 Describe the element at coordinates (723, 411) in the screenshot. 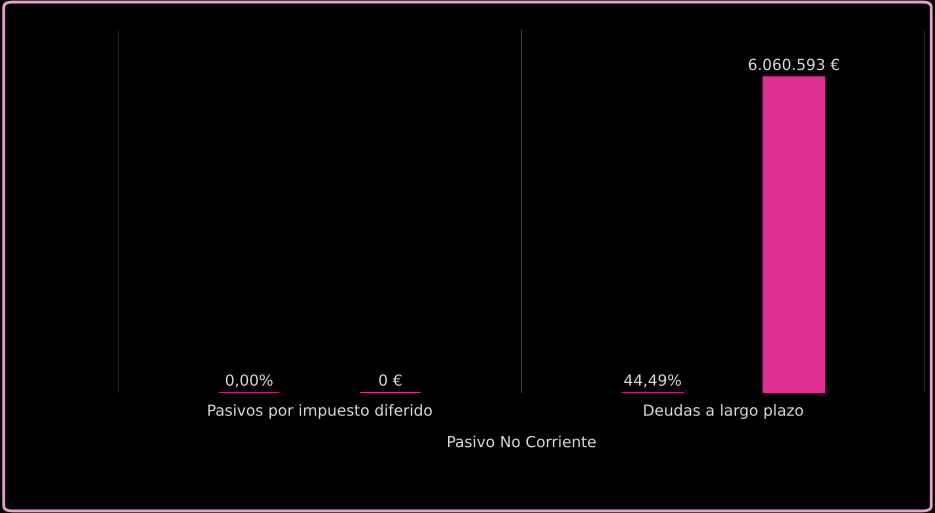

I see `x-tick-label: Deudas a largo plazo` at that location.